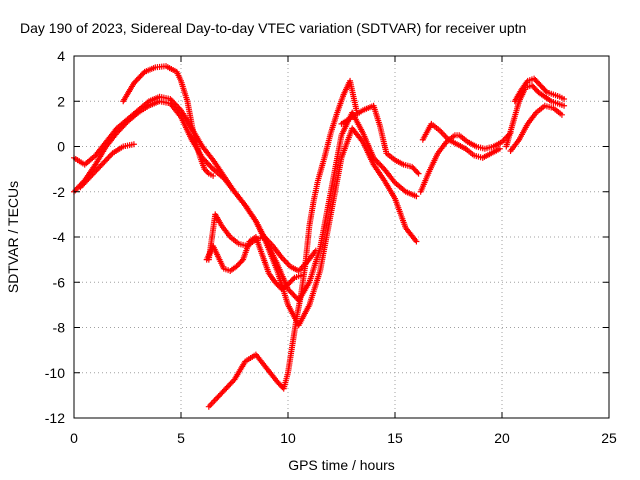  Describe the element at coordinates (59, 282) in the screenshot. I see `y-tick-label: -6` at that location.